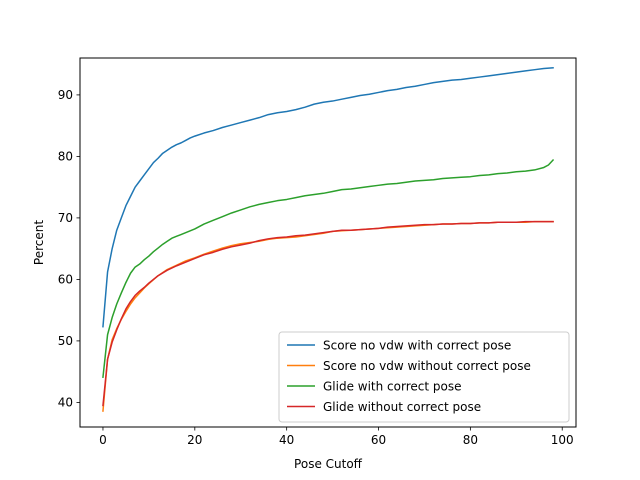 This screenshot has height=480, width=640. I want to click on x-axis-label: Pose Cutoff, so click(328, 464).